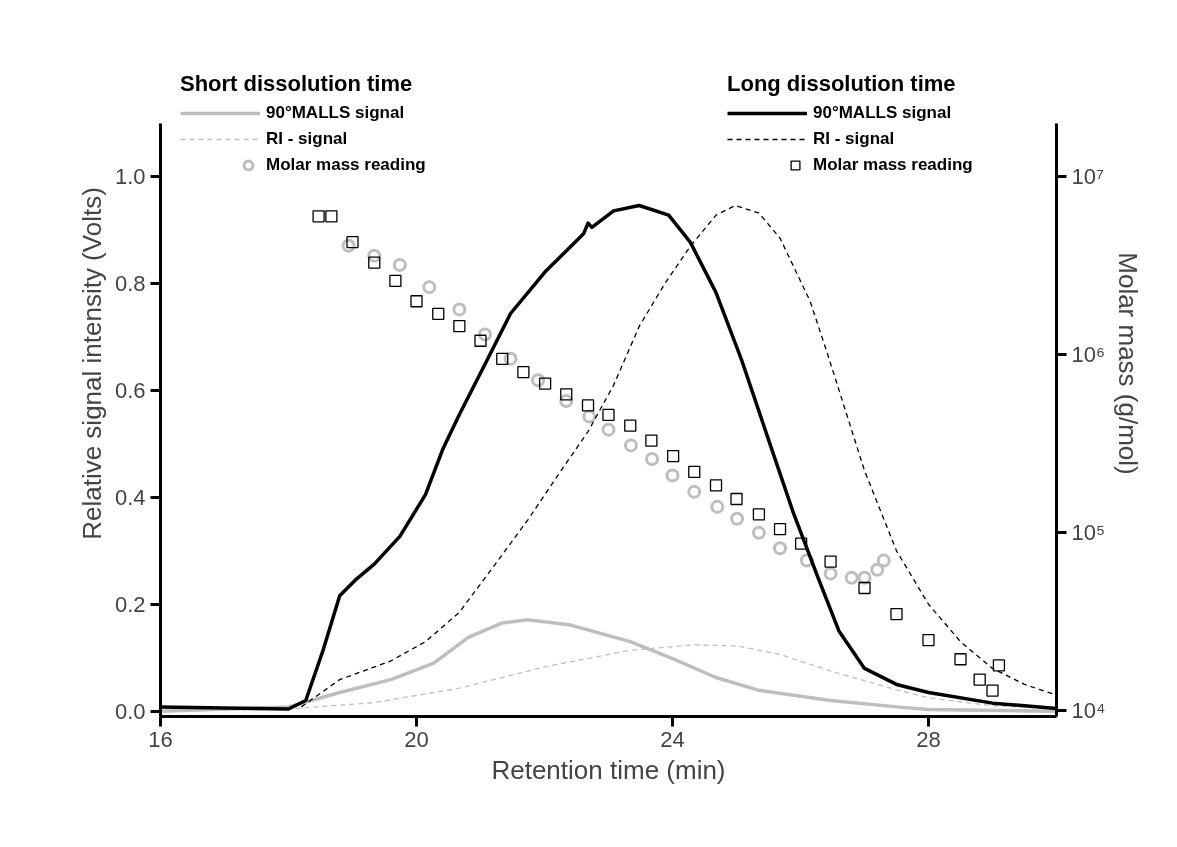 The image size is (1177, 847). Describe the element at coordinates (160, 739) in the screenshot. I see `x-tick-label: 16` at that location.